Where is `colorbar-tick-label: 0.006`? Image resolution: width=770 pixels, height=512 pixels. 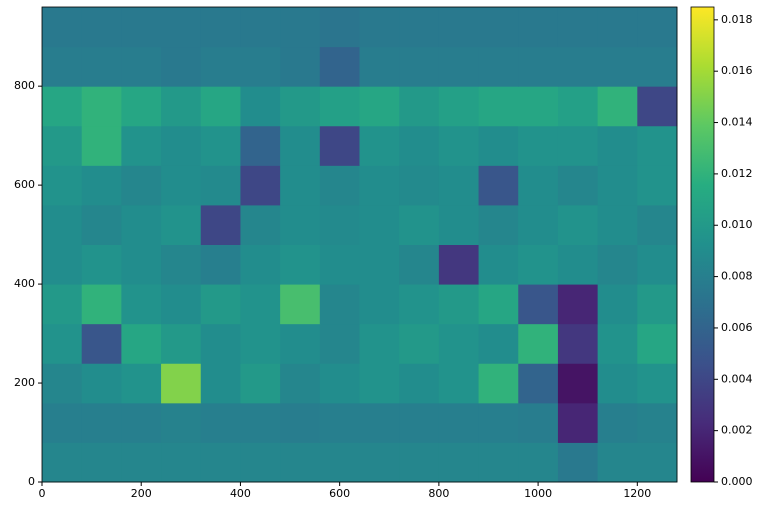 colorbar-tick-label: 0.006 is located at coordinates (737, 327).